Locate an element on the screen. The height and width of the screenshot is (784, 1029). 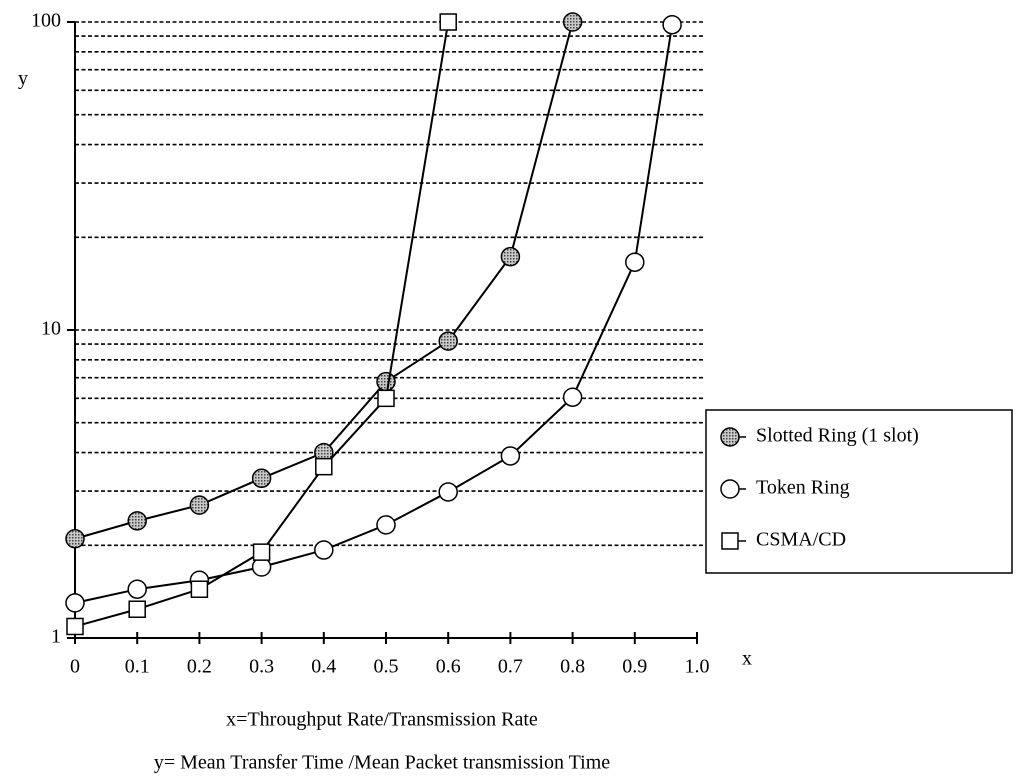
x-tick-label: 0.5 is located at coordinates (386, 667).